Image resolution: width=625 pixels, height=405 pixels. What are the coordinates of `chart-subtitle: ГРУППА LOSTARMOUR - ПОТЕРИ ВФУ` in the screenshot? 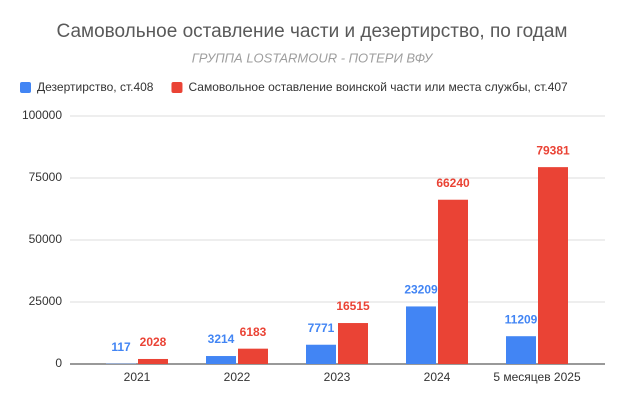 It's located at (313, 57).